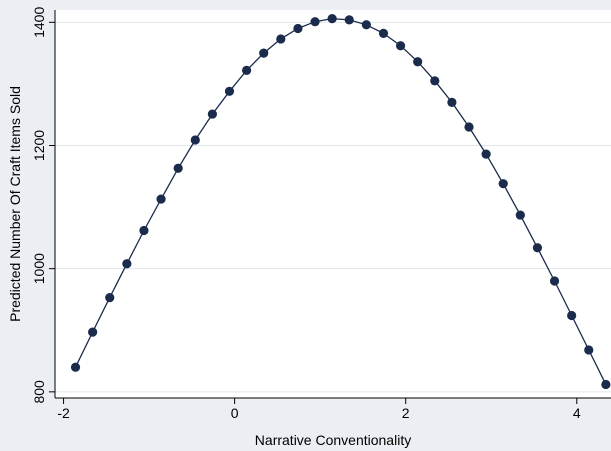 The height and width of the screenshot is (451, 611). What do you see at coordinates (63, 413) in the screenshot?
I see `x-tick-label: -2` at bounding box center [63, 413].